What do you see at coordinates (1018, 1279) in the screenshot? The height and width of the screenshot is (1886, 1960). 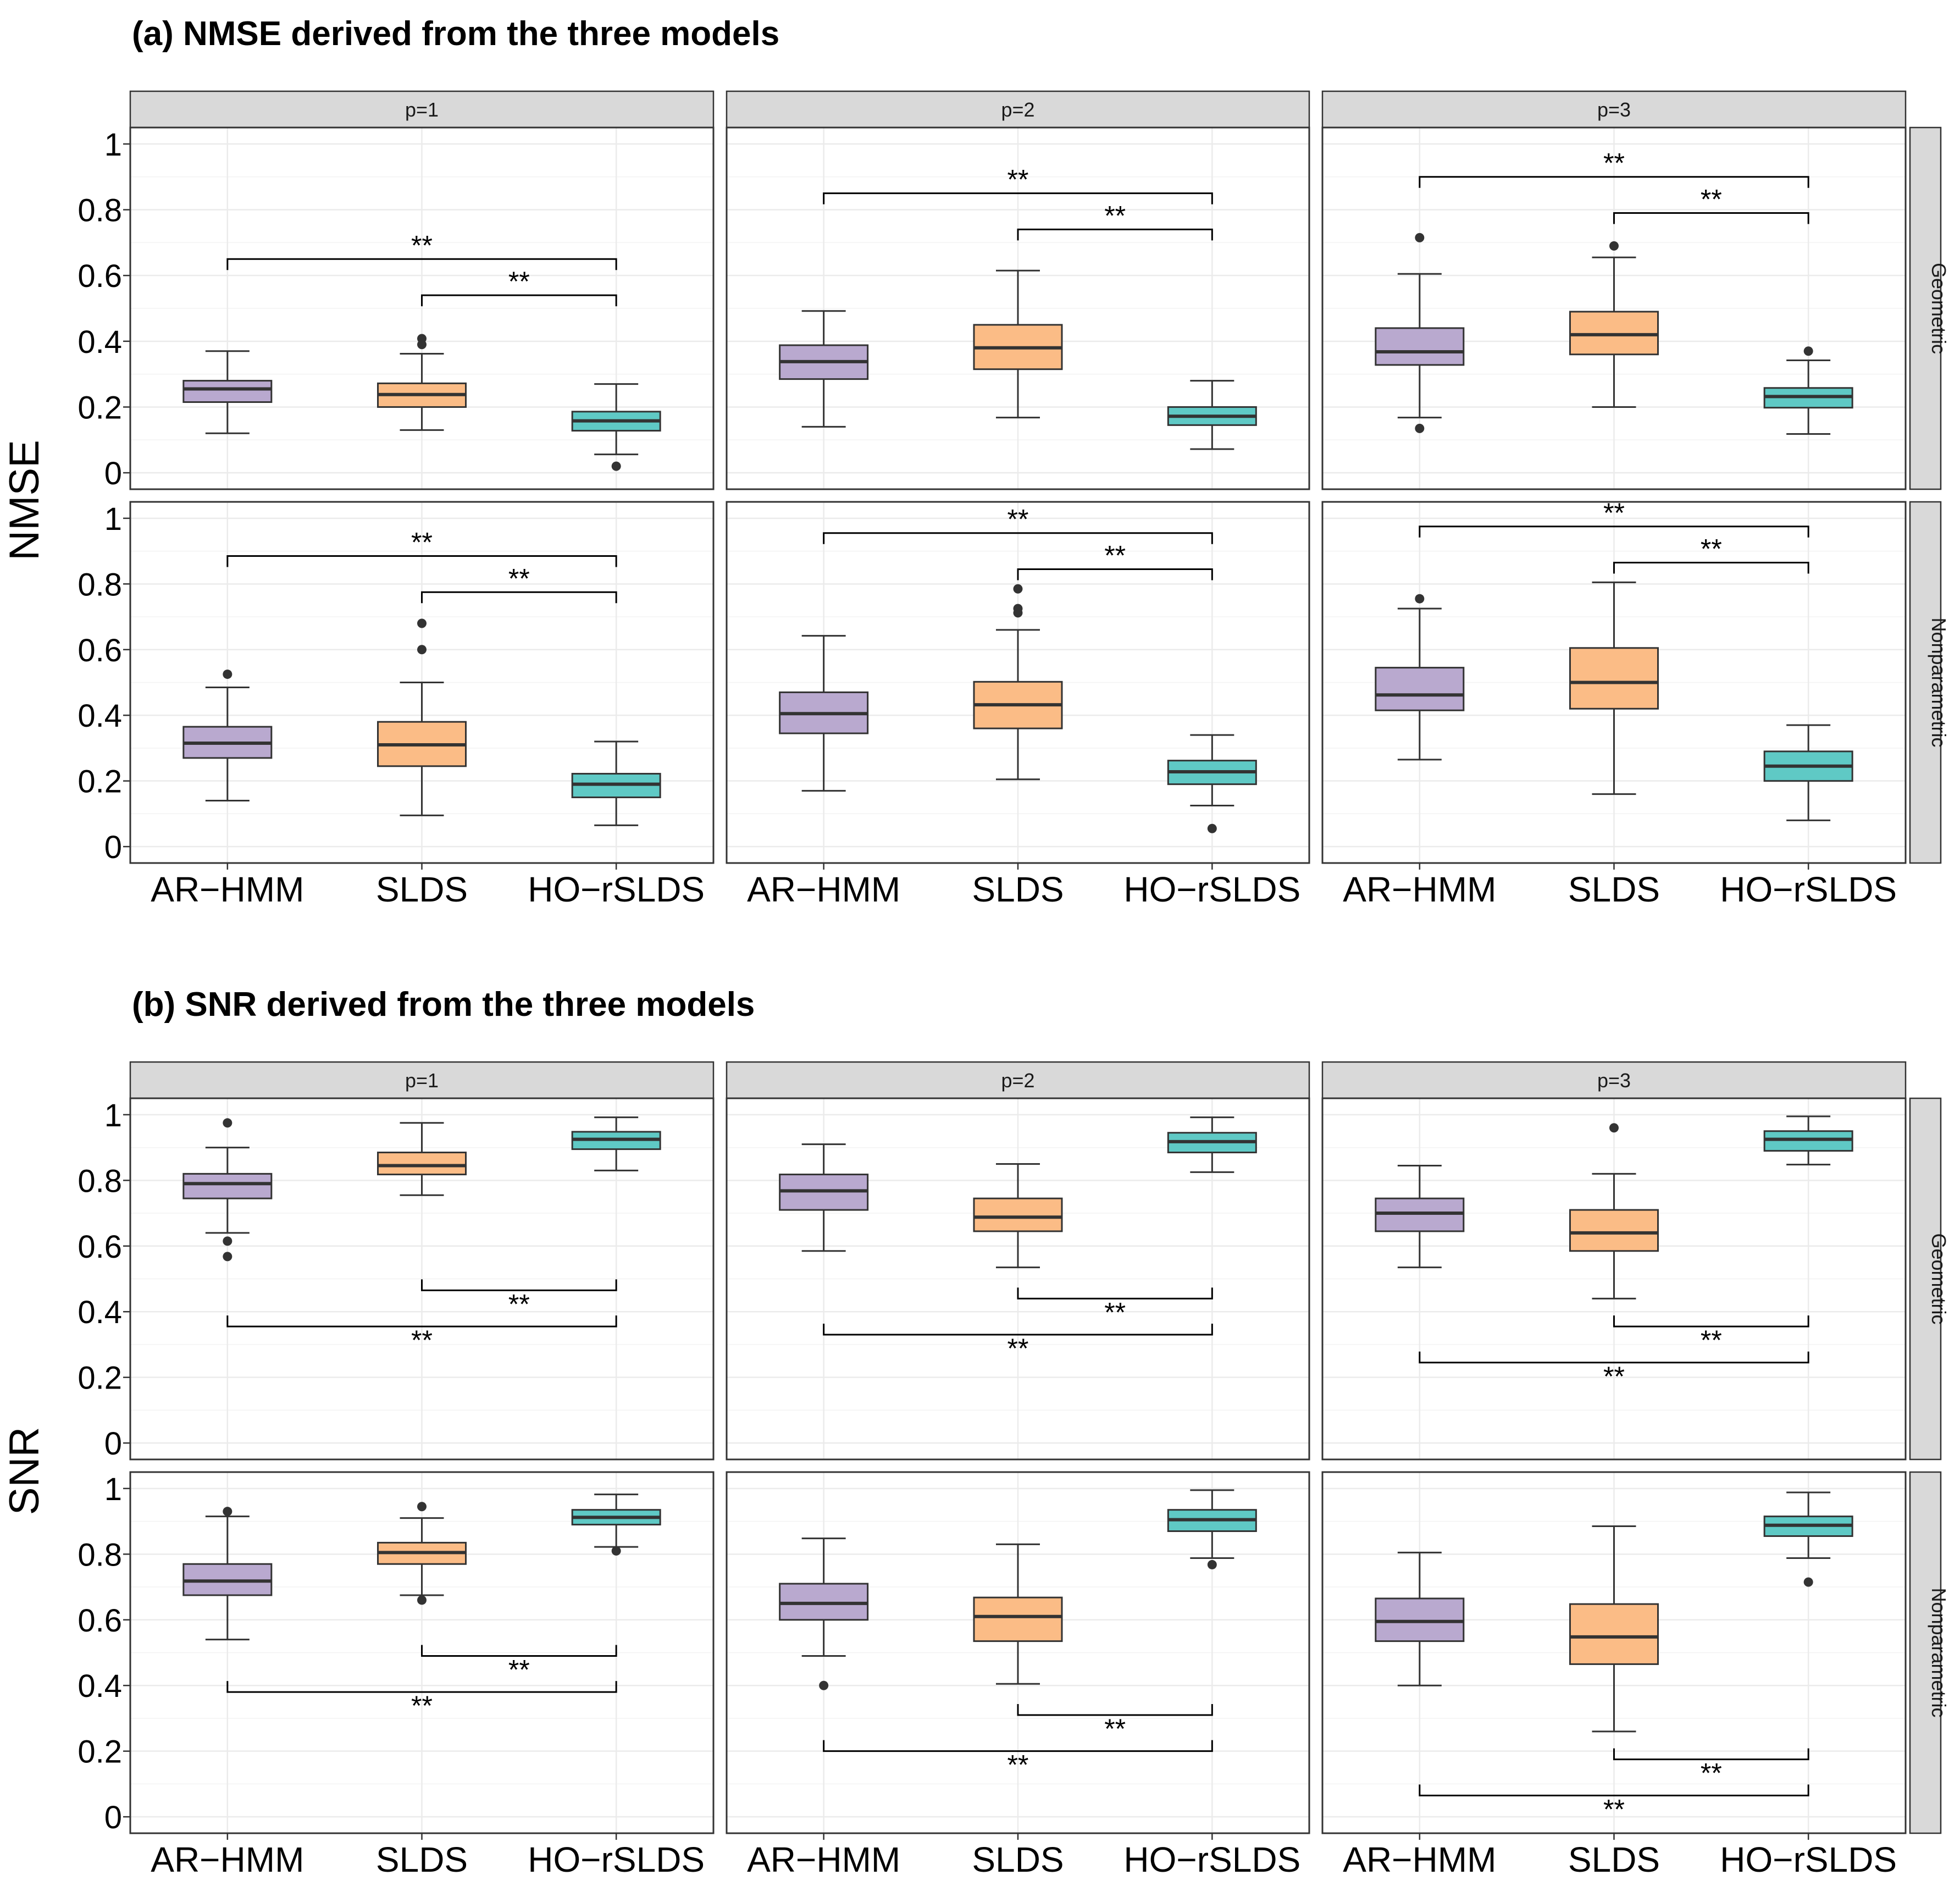 I see `facet-panel: ** **` at bounding box center [1018, 1279].